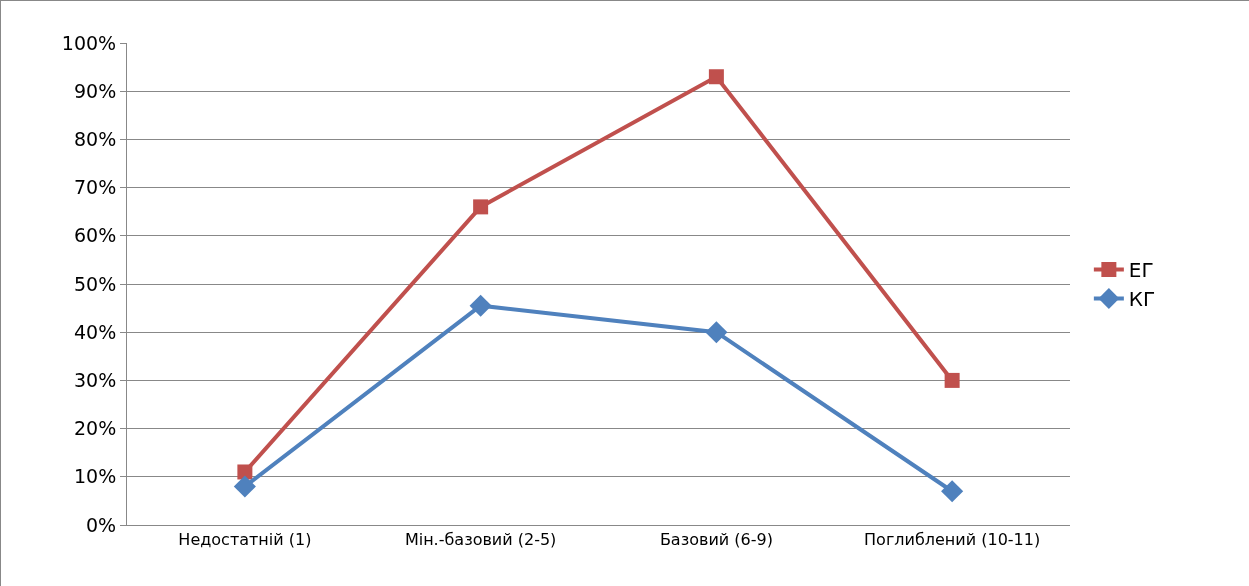 Image resolution: width=1249 pixels, height=586 pixels. What do you see at coordinates (89, 42) in the screenshot?
I see `y-tick-label: 100%` at bounding box center [89, 42].